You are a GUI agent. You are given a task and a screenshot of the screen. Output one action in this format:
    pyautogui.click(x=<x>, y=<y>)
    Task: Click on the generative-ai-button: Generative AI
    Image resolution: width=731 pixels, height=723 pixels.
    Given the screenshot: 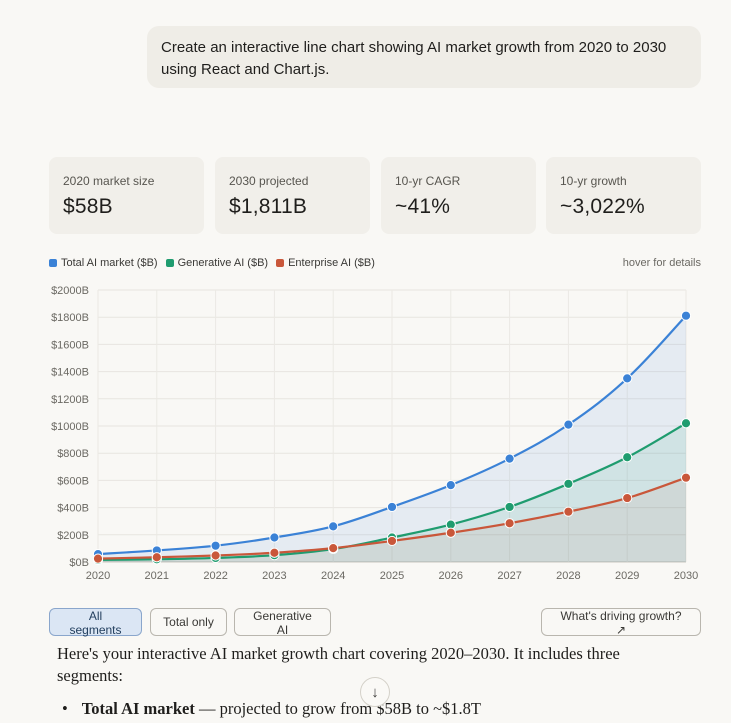 What is the action you would take?
    pyautogui.click(x=282, y=622)
    